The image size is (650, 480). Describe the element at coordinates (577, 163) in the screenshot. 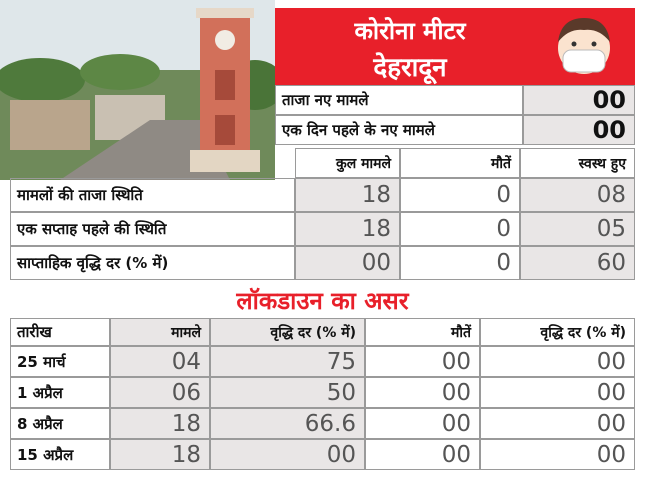

I see `column-header: स्वस्थ हुए` at that location.